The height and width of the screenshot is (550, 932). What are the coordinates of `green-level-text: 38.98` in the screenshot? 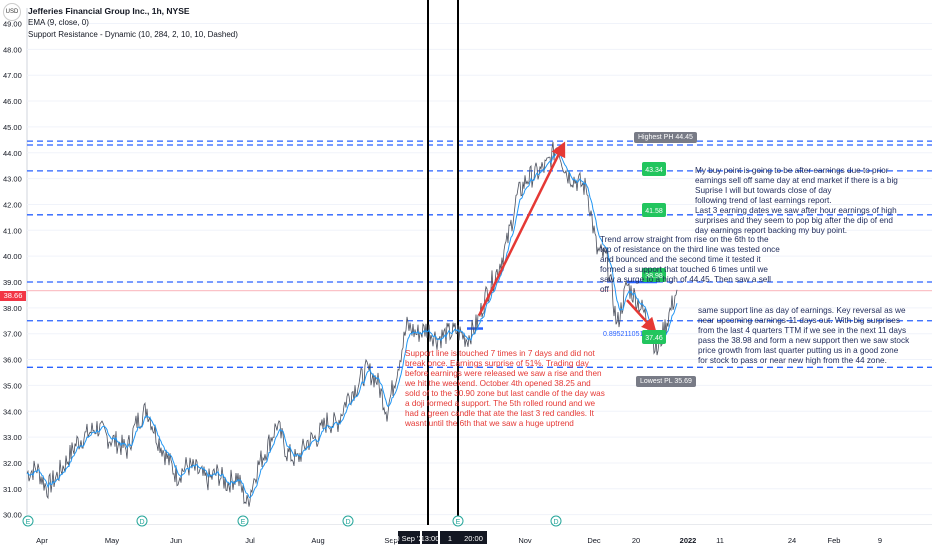 It's located at (654, 276).